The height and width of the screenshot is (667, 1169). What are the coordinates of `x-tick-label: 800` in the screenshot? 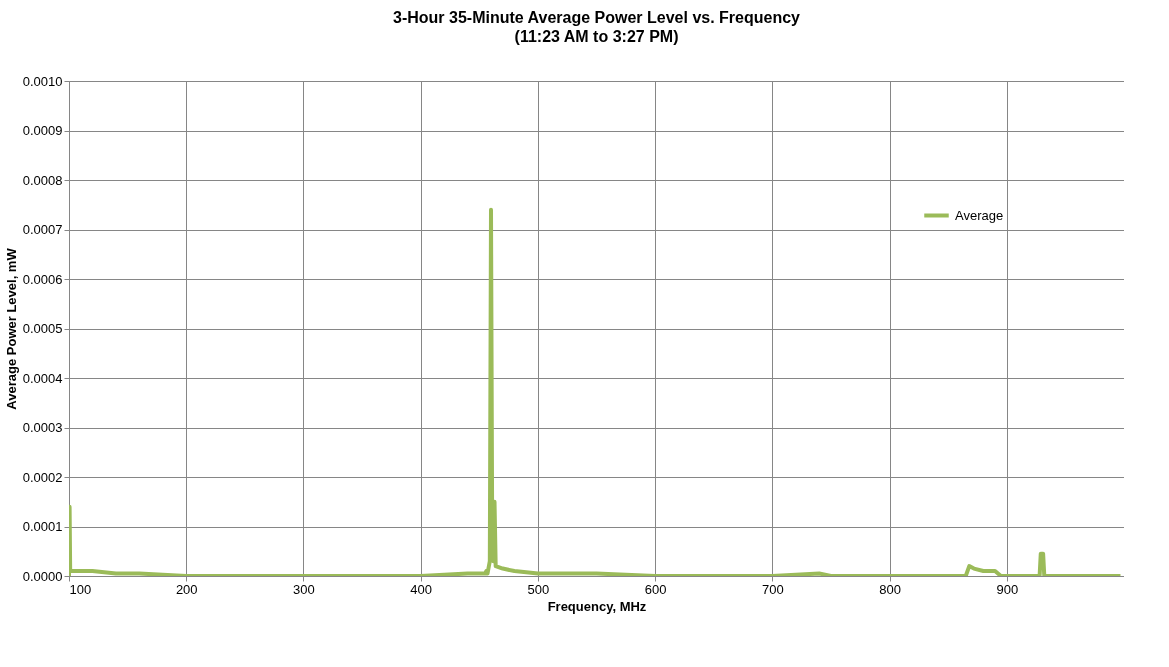 It's located at (890, 589).